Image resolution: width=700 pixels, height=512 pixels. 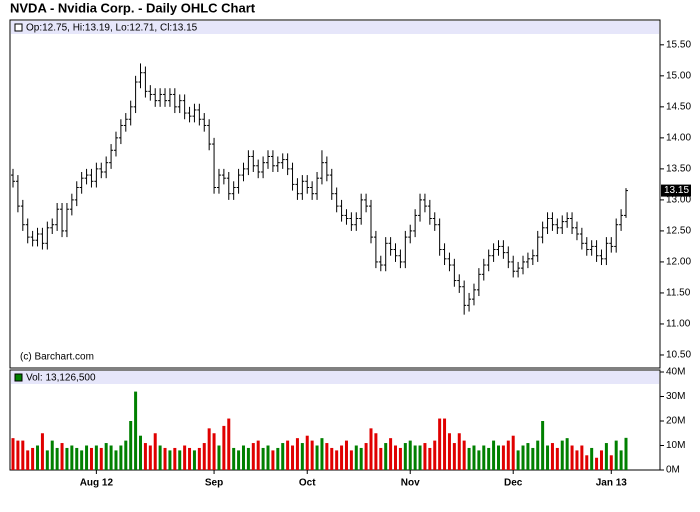 What do you see at coordinates (678, 75) in the screenshot?
I see `y-tick-label: 15.00` at bounding box center [678, 75].